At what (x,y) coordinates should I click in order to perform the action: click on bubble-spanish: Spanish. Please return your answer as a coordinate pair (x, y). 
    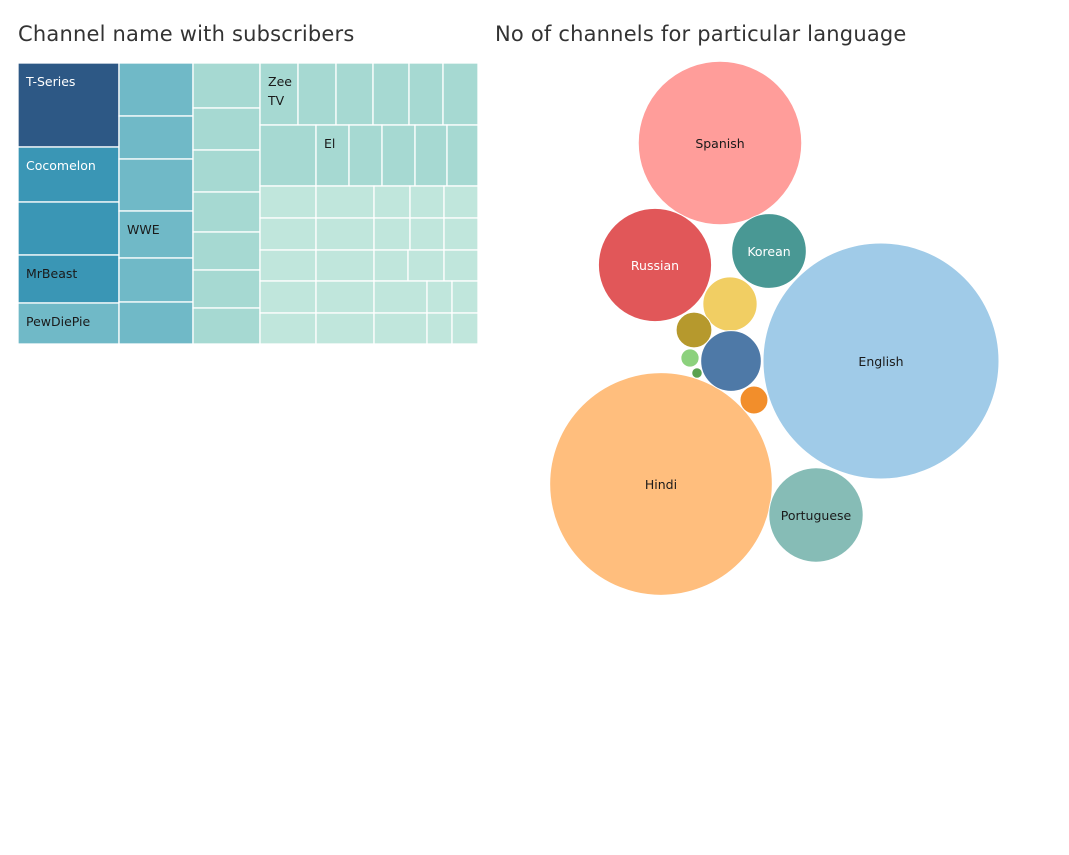
    Looking at the image, I should click on (720, 143).